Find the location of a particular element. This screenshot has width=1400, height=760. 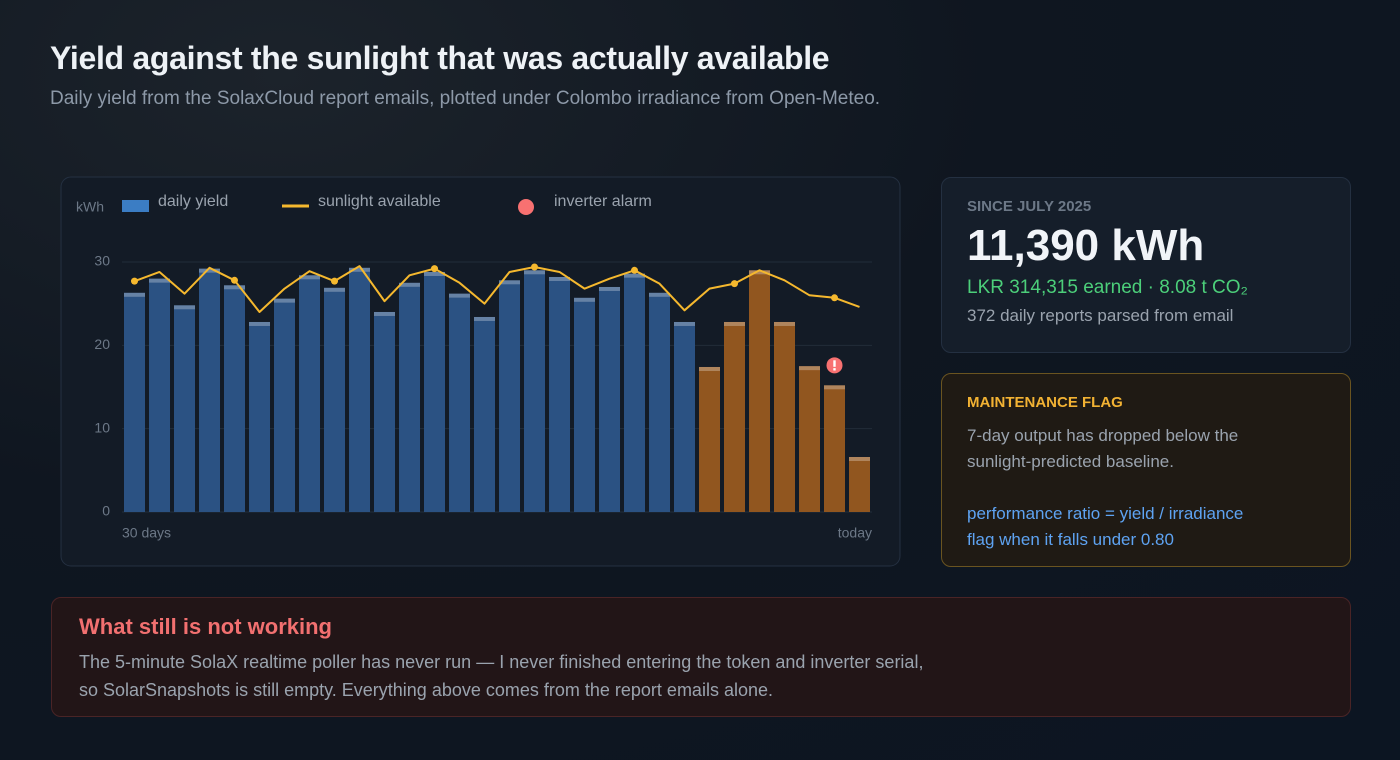

threshold: flag when it falls under 0.80 is located at coordinates (1070, 539).